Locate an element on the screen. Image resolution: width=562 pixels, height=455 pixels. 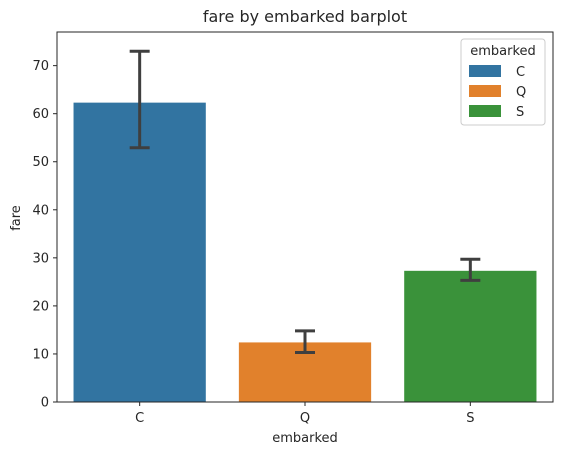
legend-label-Q: Q is located at coordinates (521, 92).